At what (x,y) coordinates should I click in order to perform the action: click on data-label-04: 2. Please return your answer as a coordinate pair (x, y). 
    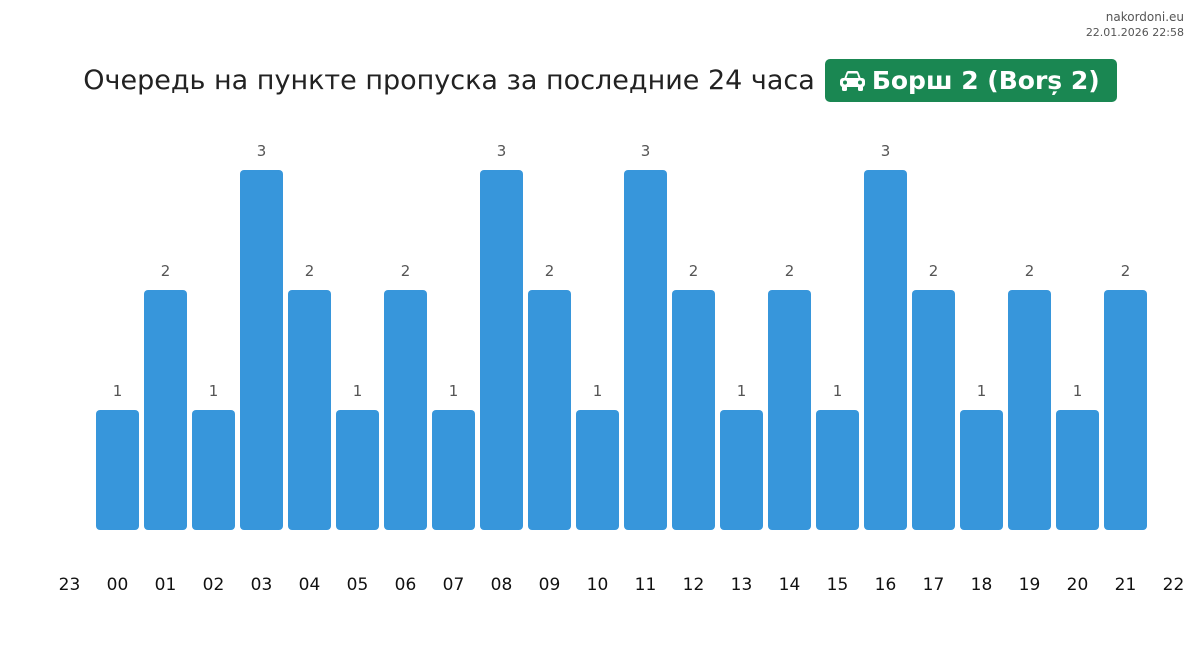
    Looking at the image, I should click on (310, 271).